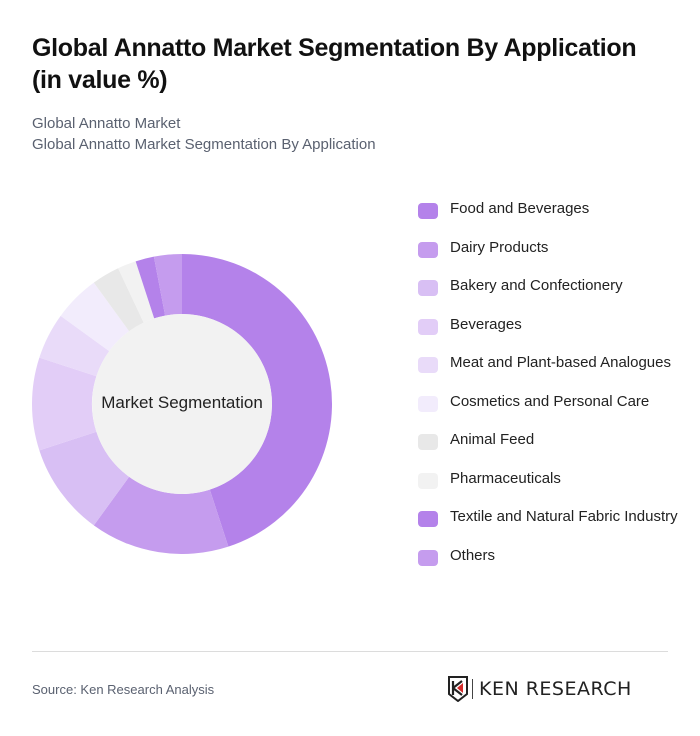  What do you see at coordinates (473, 555) in the screenshot?
I see `legend-label: Others` at bounding box center [473, 555].